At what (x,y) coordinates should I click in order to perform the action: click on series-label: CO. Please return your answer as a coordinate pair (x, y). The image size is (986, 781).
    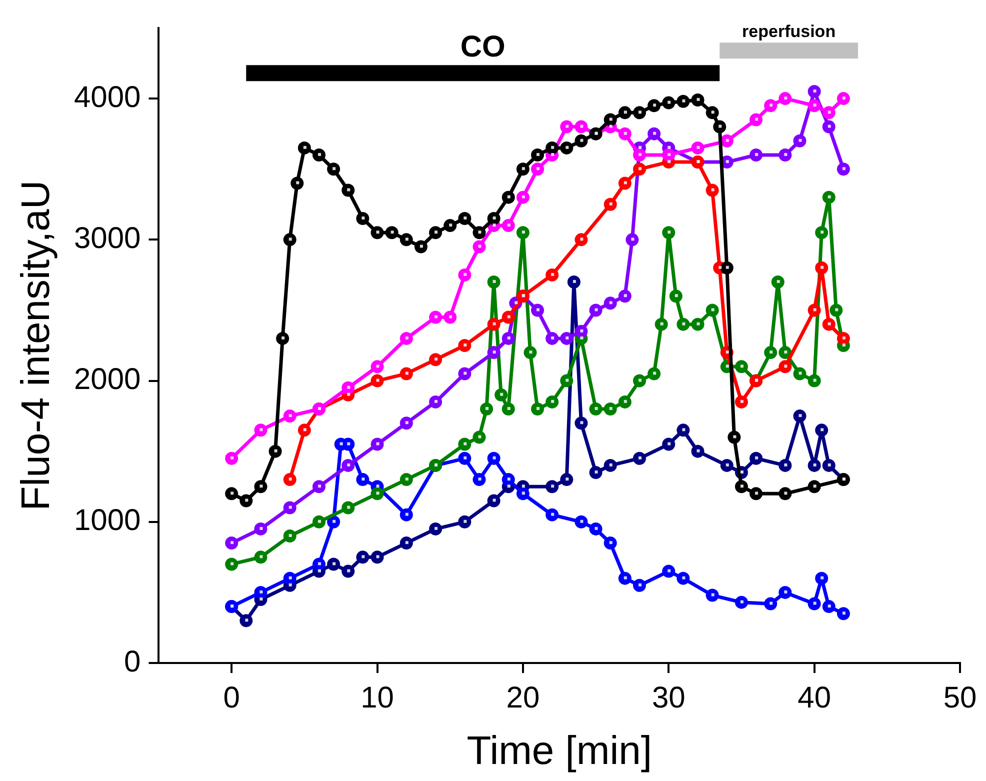
    Looking at the image, I should click on (483, 47).